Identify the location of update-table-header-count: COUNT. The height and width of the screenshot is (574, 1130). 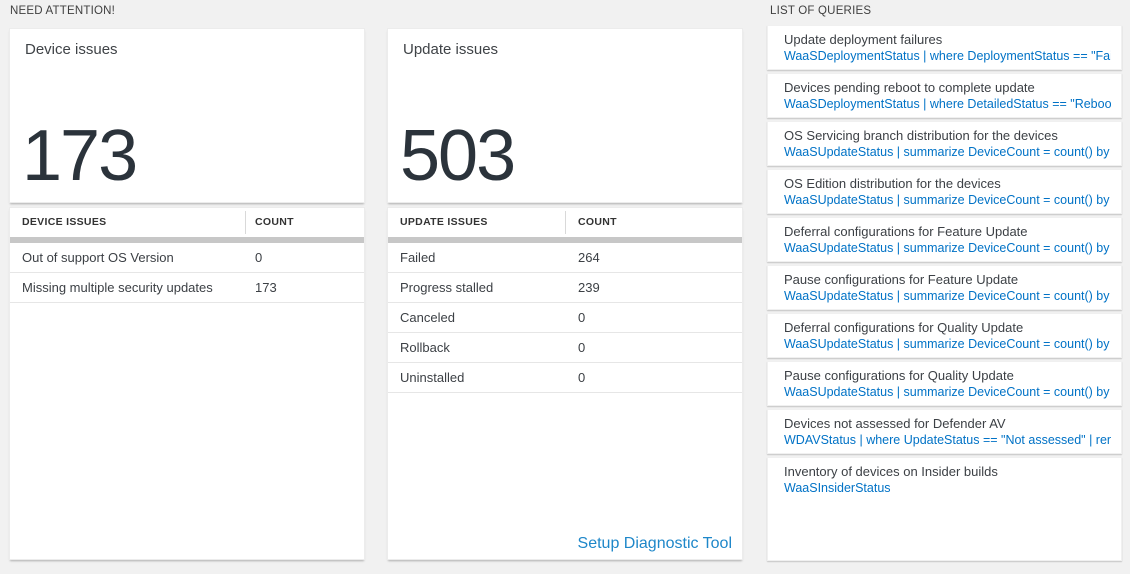
(597, 222).